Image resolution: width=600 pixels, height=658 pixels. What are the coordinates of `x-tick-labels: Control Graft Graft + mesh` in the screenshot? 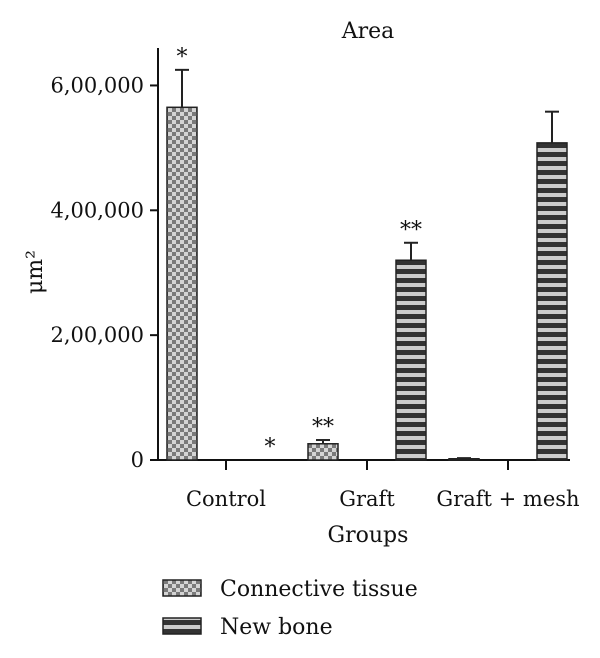 It's located at (383, 485).